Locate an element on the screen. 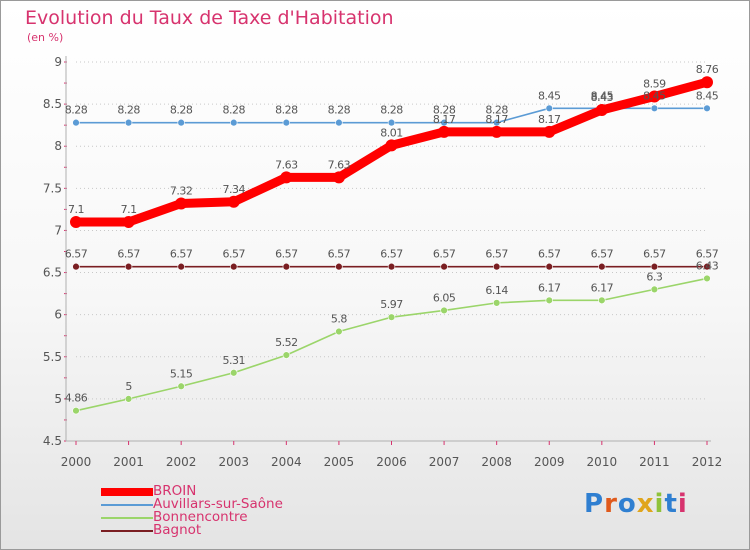 The height and width of the screenshot is (550, 750). y-tick-label: 5.5 is located at coordinates (52, 357).